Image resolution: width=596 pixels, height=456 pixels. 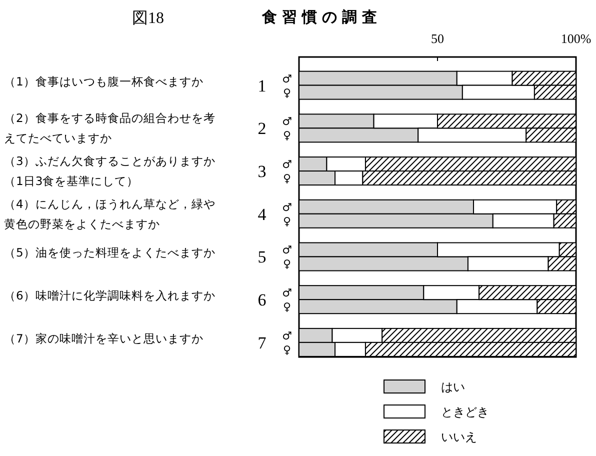 I want to click on text: （2）食事をする時食品の組合わせを考えてたべていますか, so click(x=110, y=128).